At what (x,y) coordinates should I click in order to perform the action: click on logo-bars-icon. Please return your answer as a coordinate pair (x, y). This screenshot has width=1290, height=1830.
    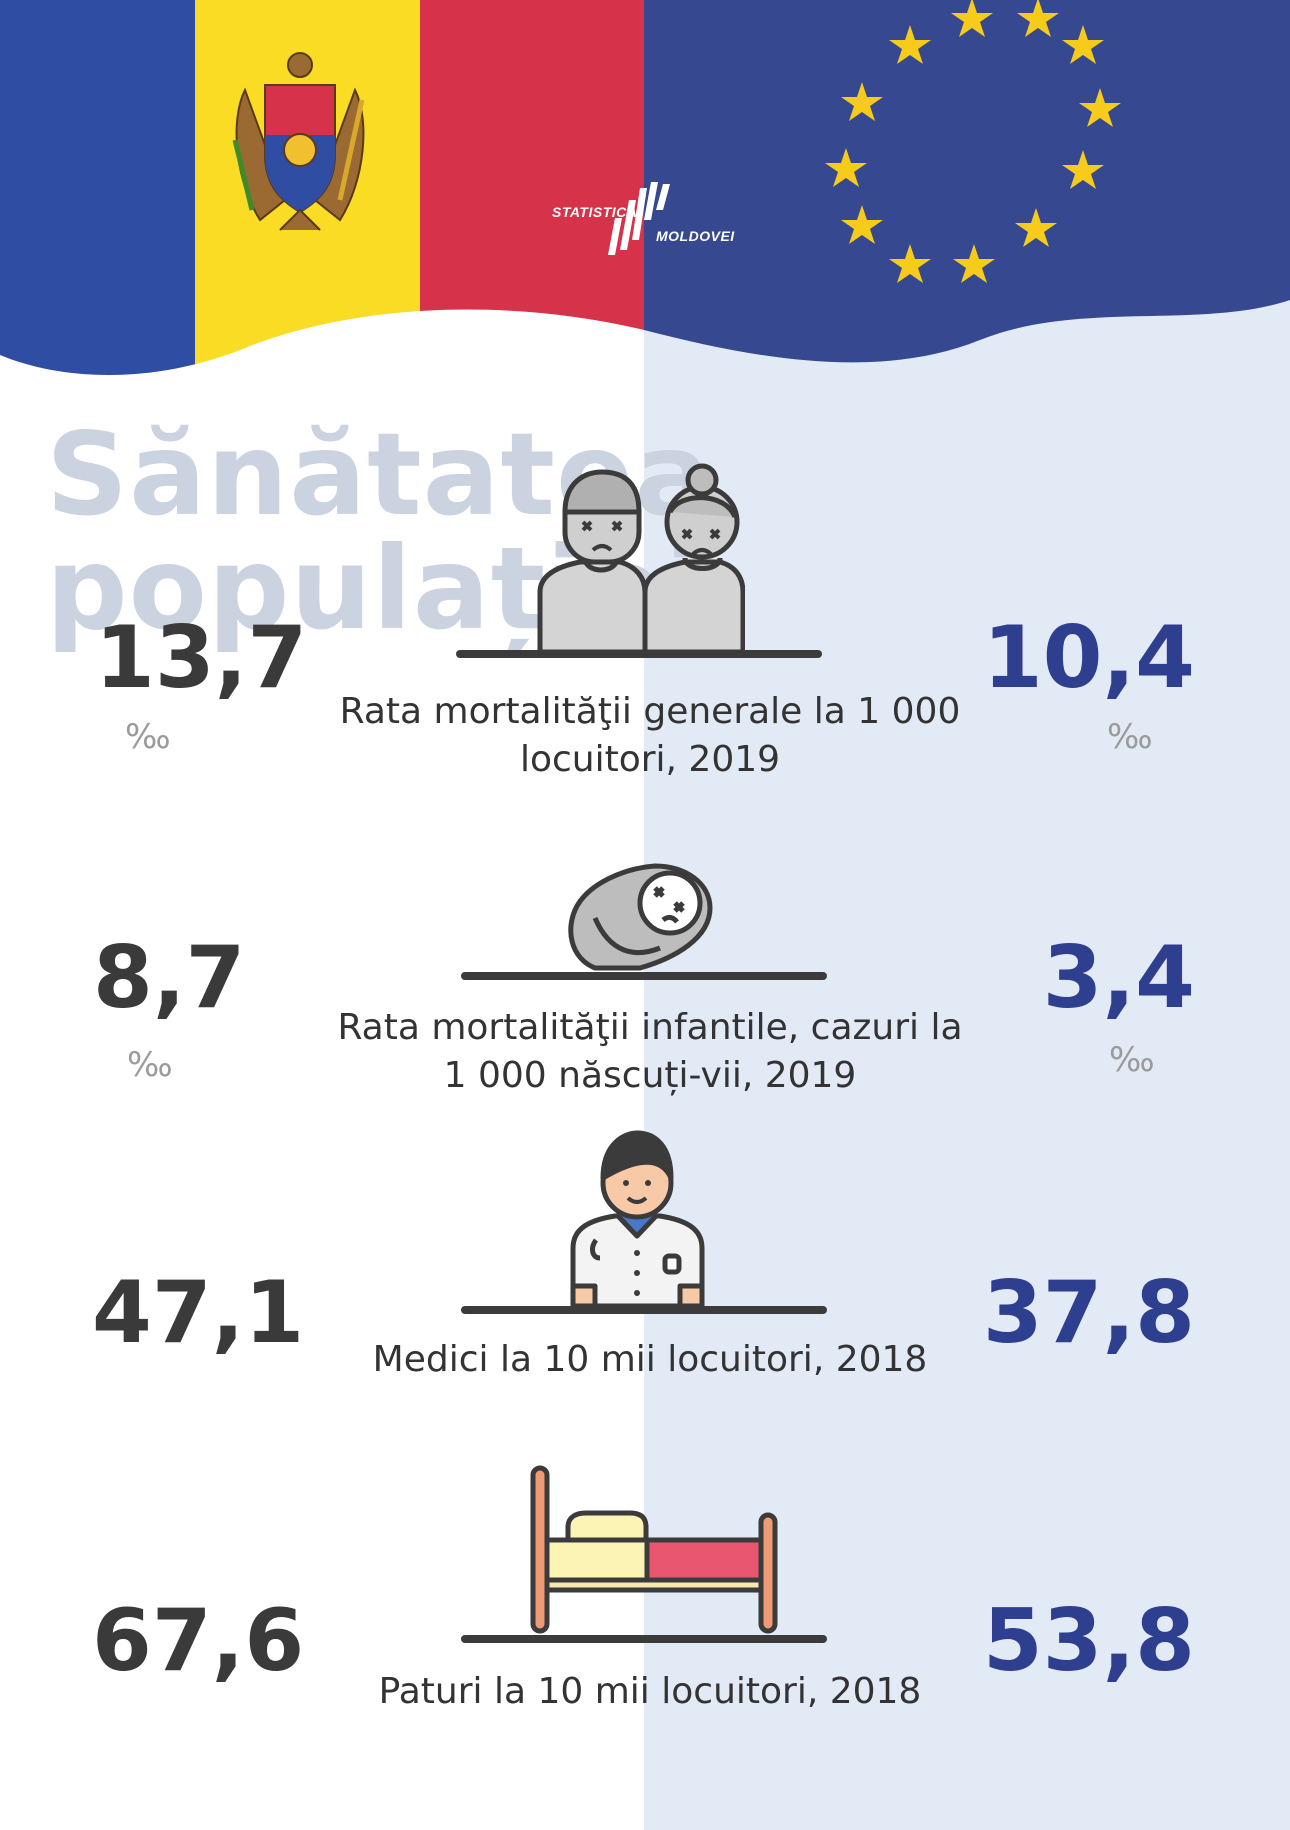
    Looking at the image, I should click on (639, 218).